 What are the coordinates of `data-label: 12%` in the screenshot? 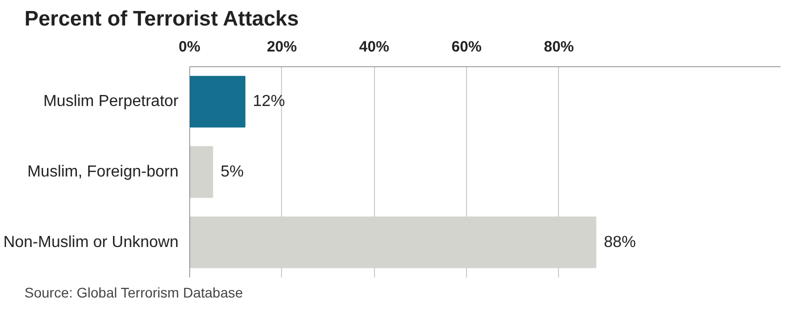 It's located at (268, 101).